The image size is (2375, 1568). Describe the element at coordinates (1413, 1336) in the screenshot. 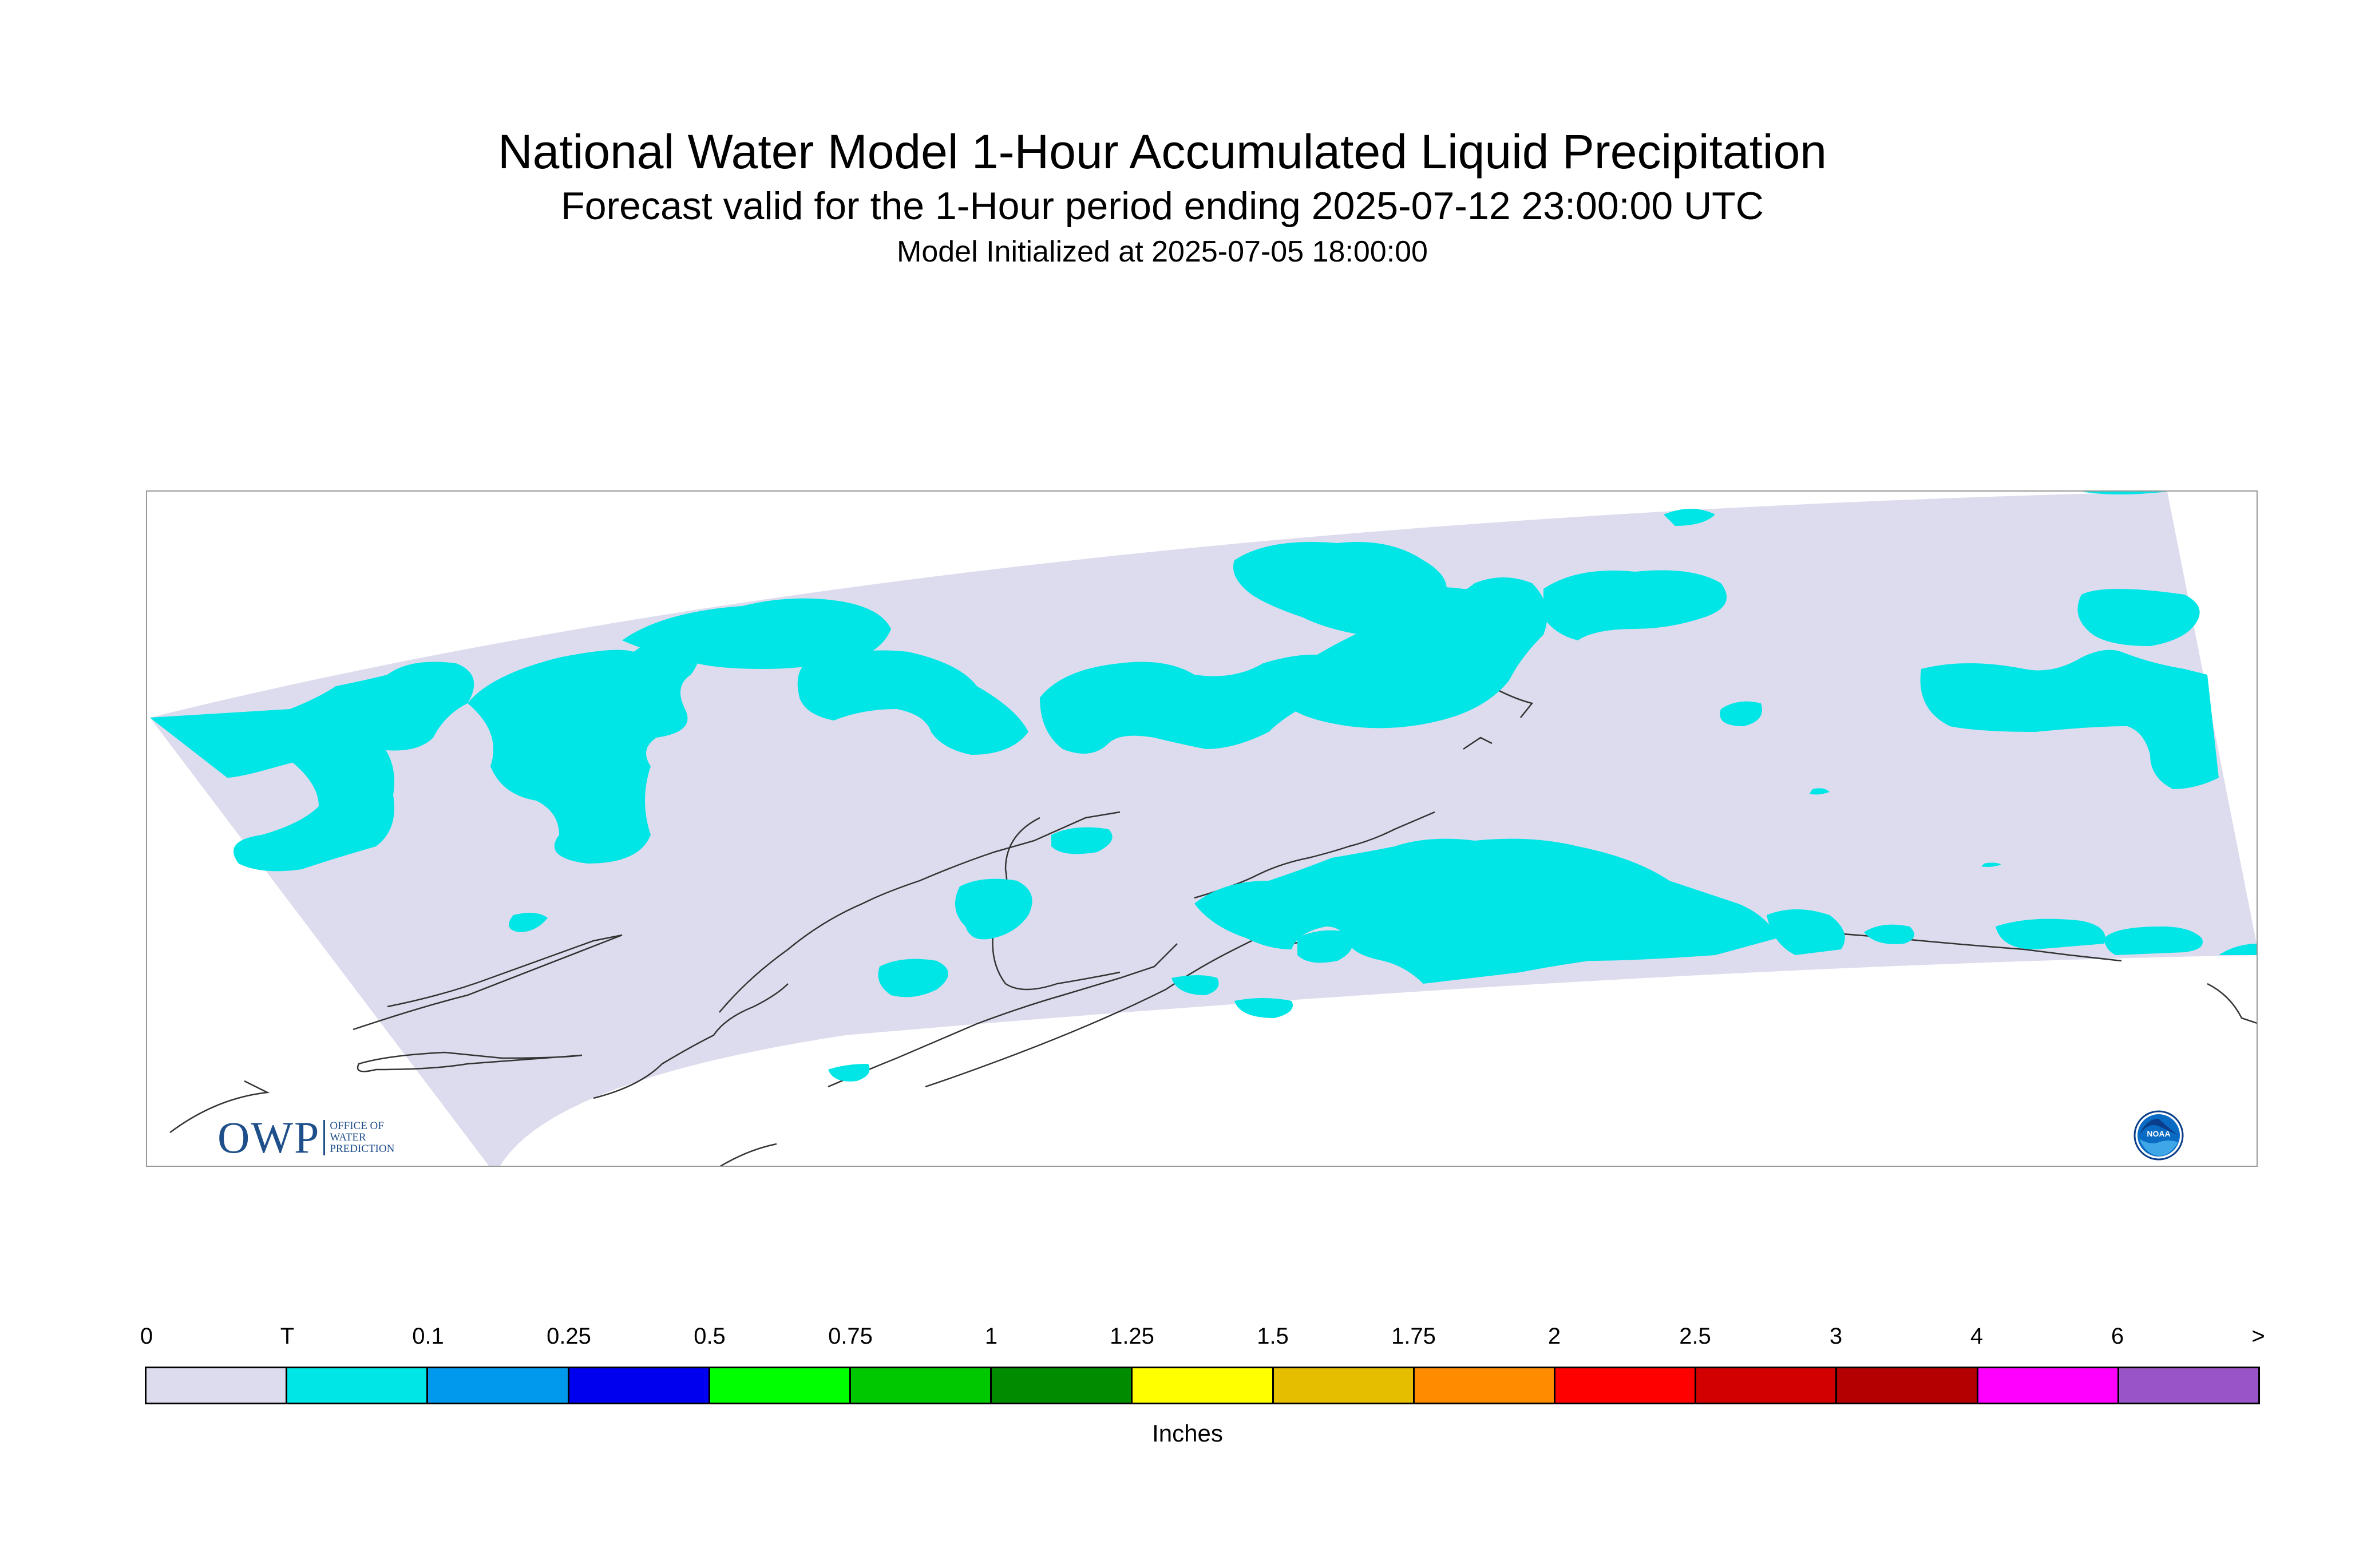

I see `legend-label-9: 1.75` at that location.